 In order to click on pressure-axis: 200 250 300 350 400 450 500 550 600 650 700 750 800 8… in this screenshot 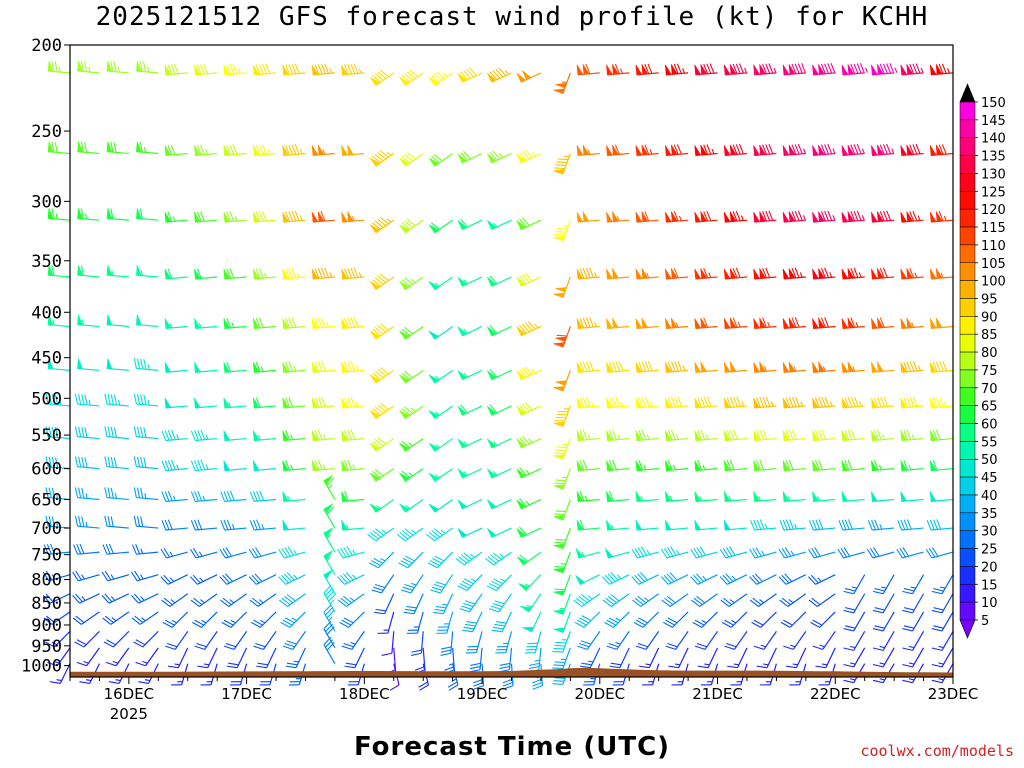, I will do `click(45, 356)`.